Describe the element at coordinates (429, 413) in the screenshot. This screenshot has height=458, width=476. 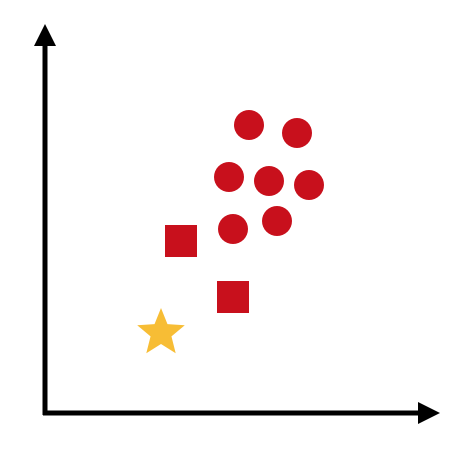
I see `x-axis-arrowhead` at that location.